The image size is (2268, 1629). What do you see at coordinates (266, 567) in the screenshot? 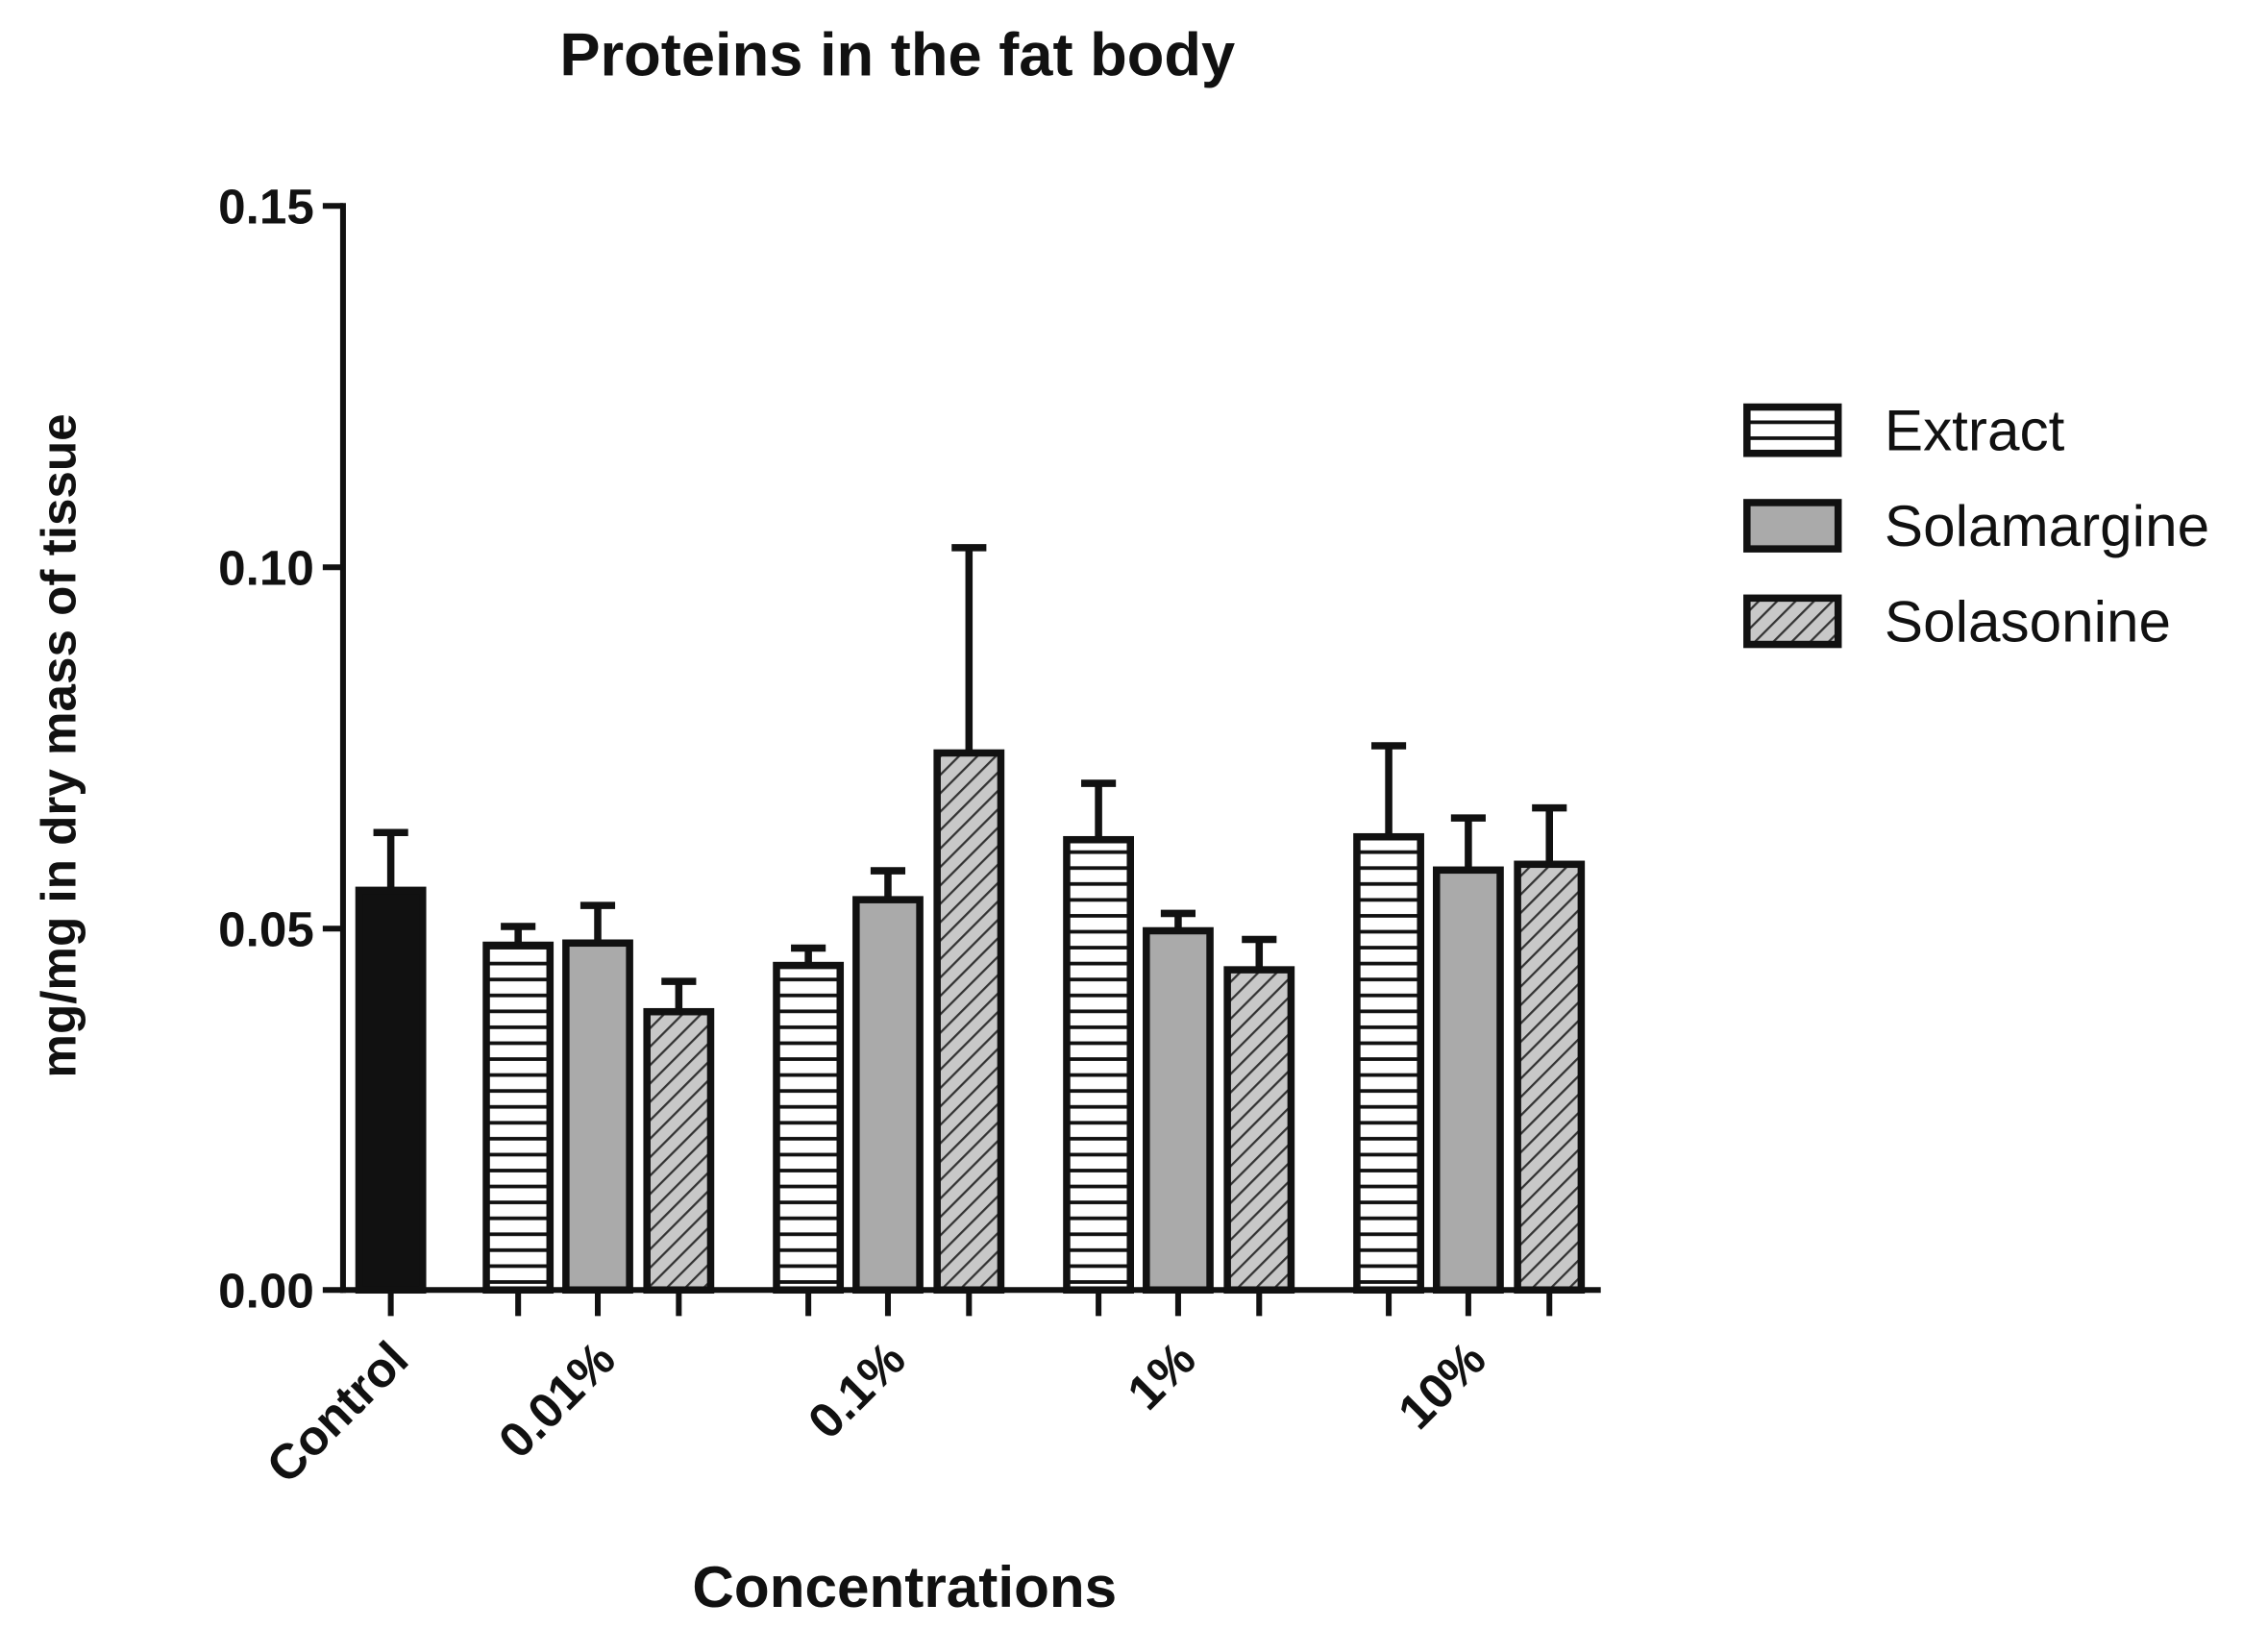
I see `y-tick-label: 0.10` at bounding box center [266, 567].